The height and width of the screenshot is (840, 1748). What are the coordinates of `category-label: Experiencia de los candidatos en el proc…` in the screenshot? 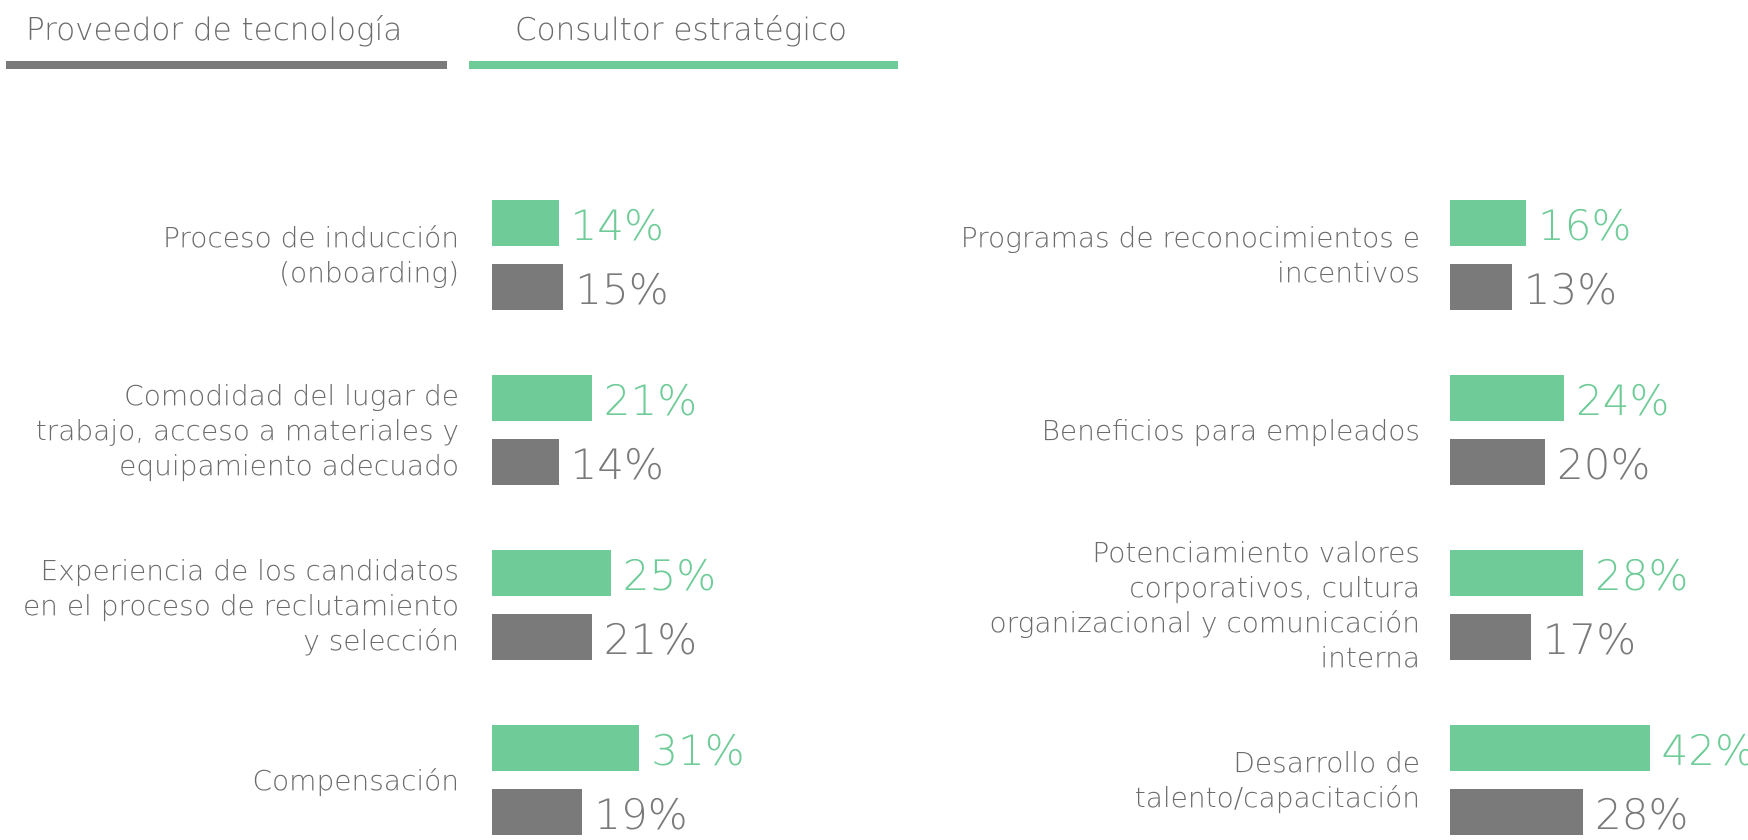 It's located at (239, 605).